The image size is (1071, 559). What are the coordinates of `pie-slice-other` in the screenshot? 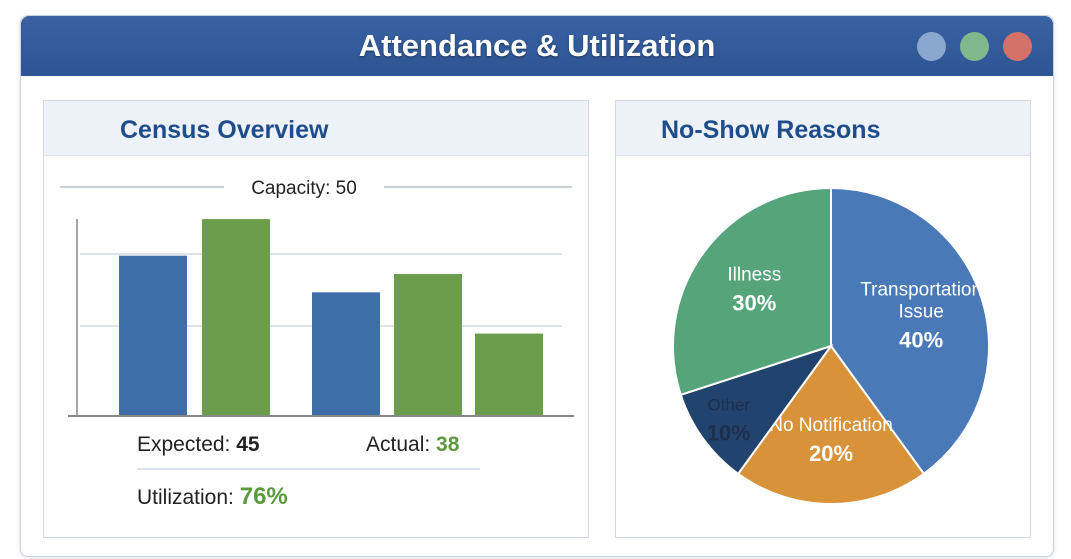 It's located at (756, 410).